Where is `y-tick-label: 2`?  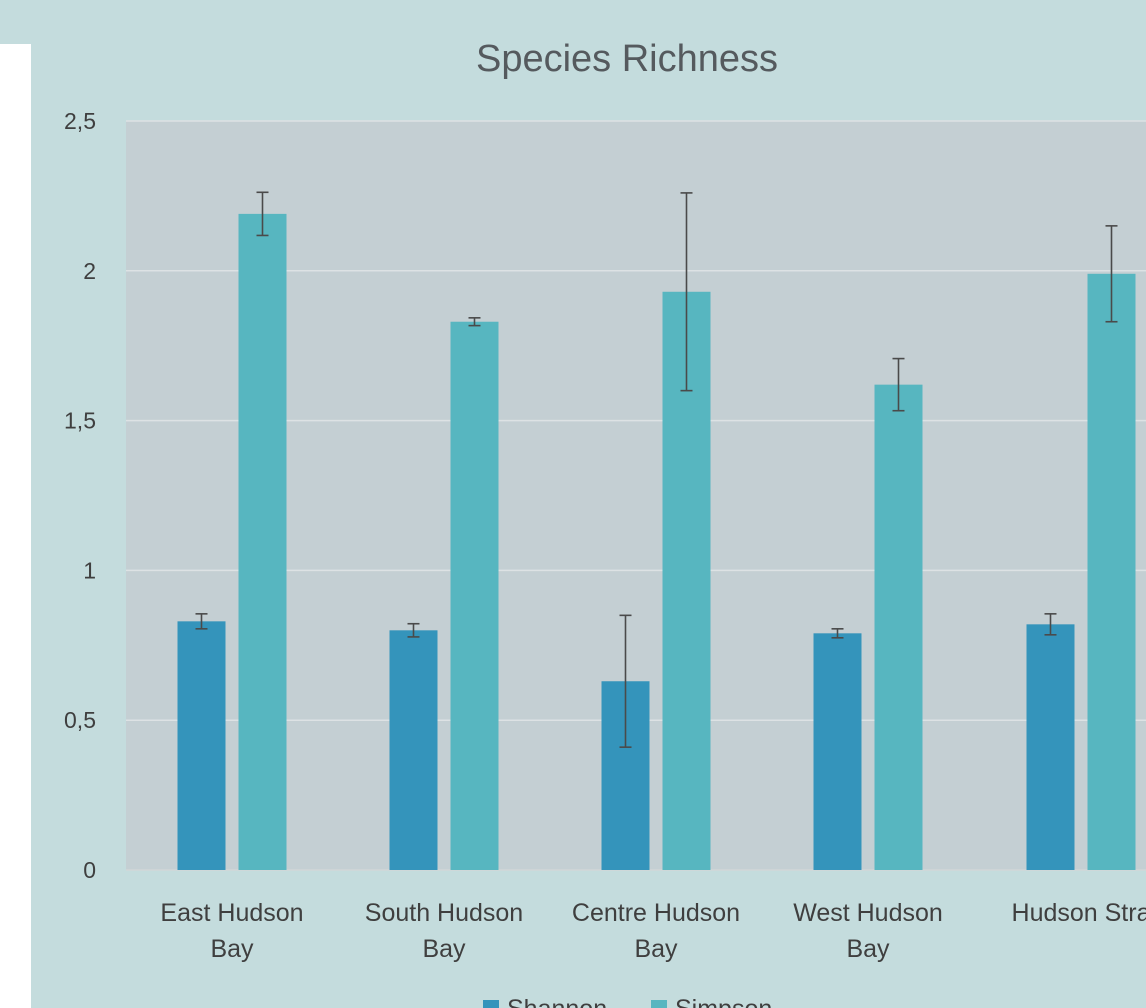
y-tick-label: 2 is located at coordinates (89, 271).